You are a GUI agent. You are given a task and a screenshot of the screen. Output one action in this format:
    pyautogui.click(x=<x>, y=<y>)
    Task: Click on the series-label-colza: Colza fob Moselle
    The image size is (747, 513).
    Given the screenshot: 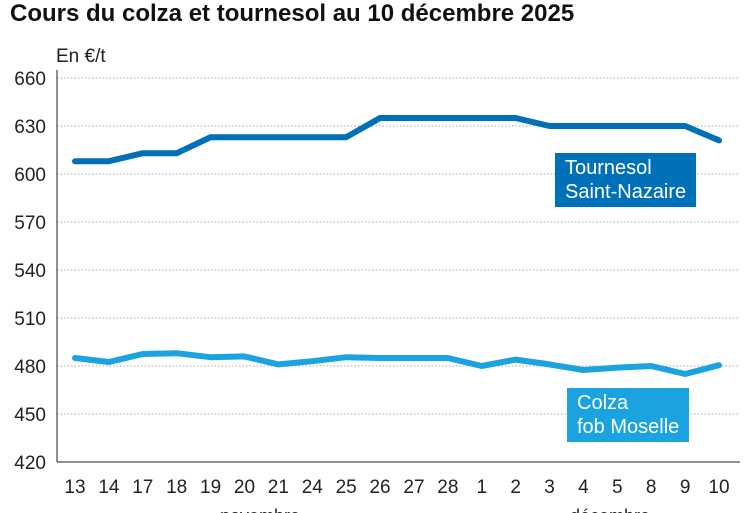 What is the action you would take?
    pyautogui.click(x=628, y=415)
    